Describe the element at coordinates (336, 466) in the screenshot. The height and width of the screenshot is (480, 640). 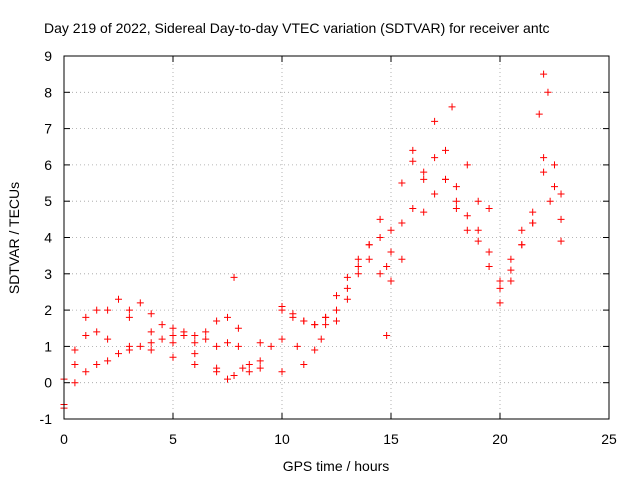
I see `x-axis-label: GPS time / hours` at that location.